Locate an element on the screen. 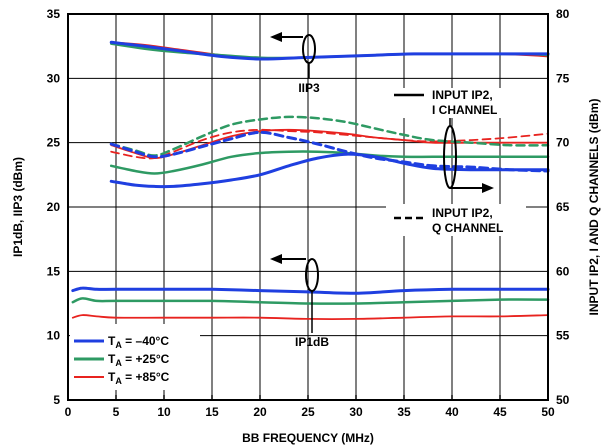 The width and height of the screenshot is (604, 448). x-tick-label: 35 is located at coordinates (404, 412).